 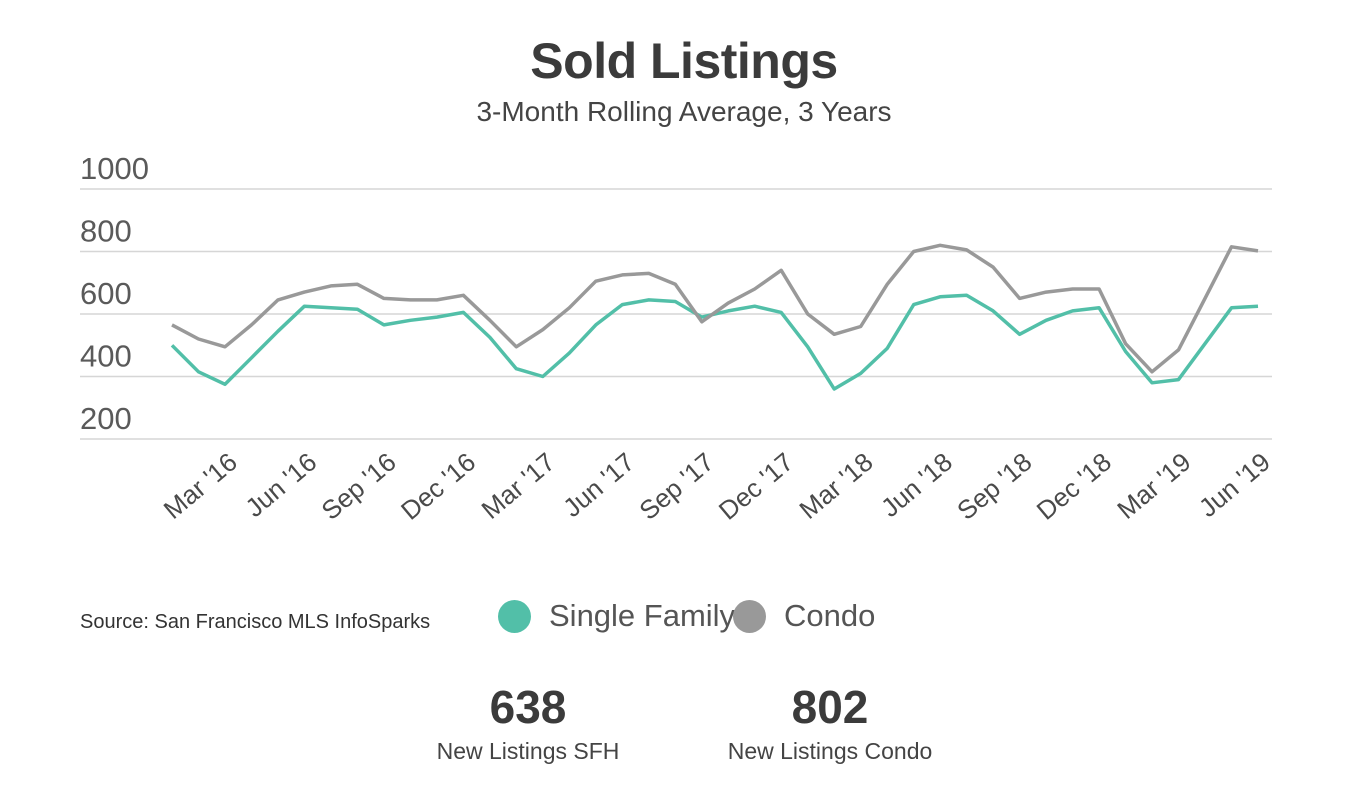 I want to click on stat-sfh-value: 638, so click(x=528, y=707).